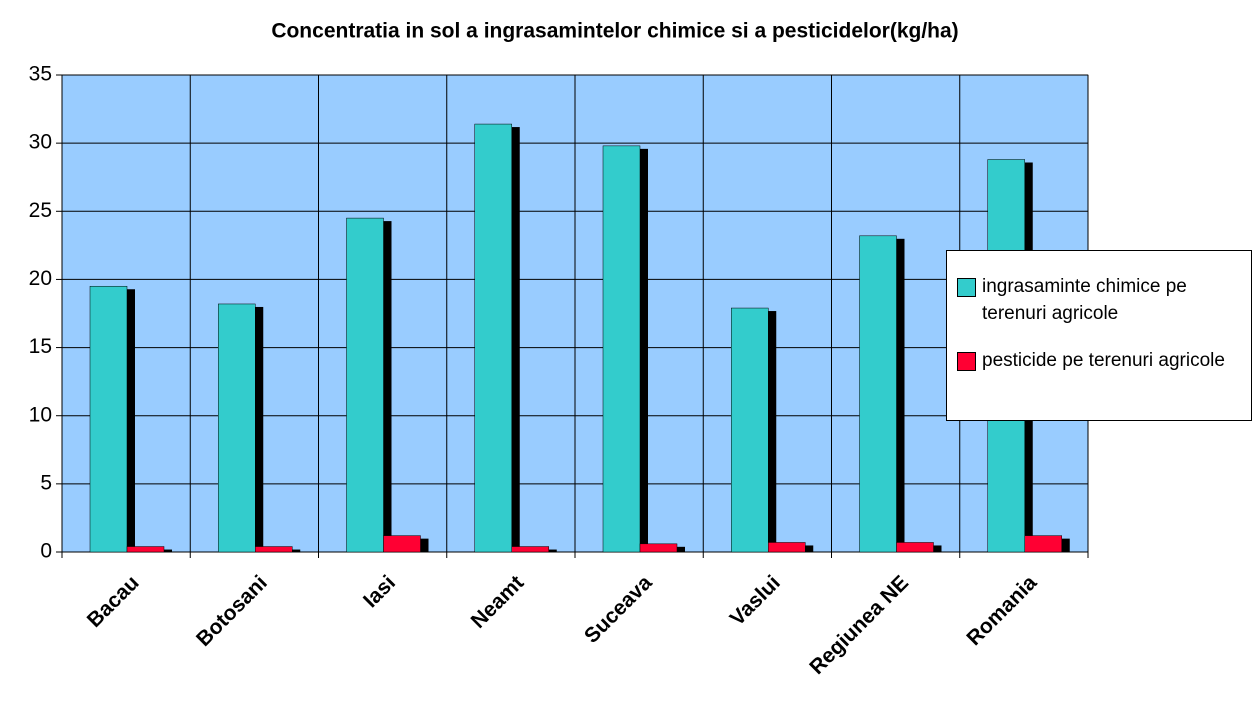 The width and height of the screenshot is (1258, 727). What do you see at coordinates (379, 591) in the screenshot?
I see `x-tick-label: Iasi` at bounding box center [379, 591].